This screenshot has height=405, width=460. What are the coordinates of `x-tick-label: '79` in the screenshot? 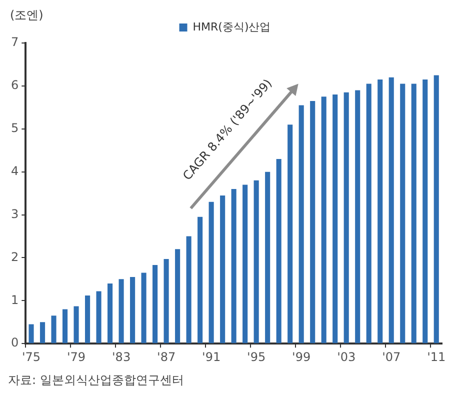 It's located at (76, 357).